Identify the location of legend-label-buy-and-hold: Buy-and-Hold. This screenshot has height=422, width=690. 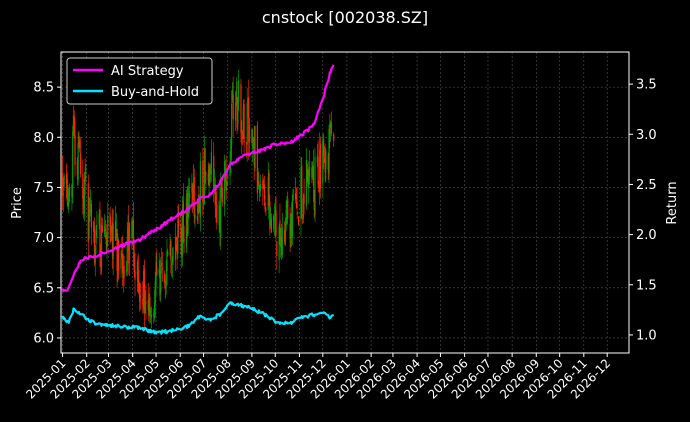
(155, 92).